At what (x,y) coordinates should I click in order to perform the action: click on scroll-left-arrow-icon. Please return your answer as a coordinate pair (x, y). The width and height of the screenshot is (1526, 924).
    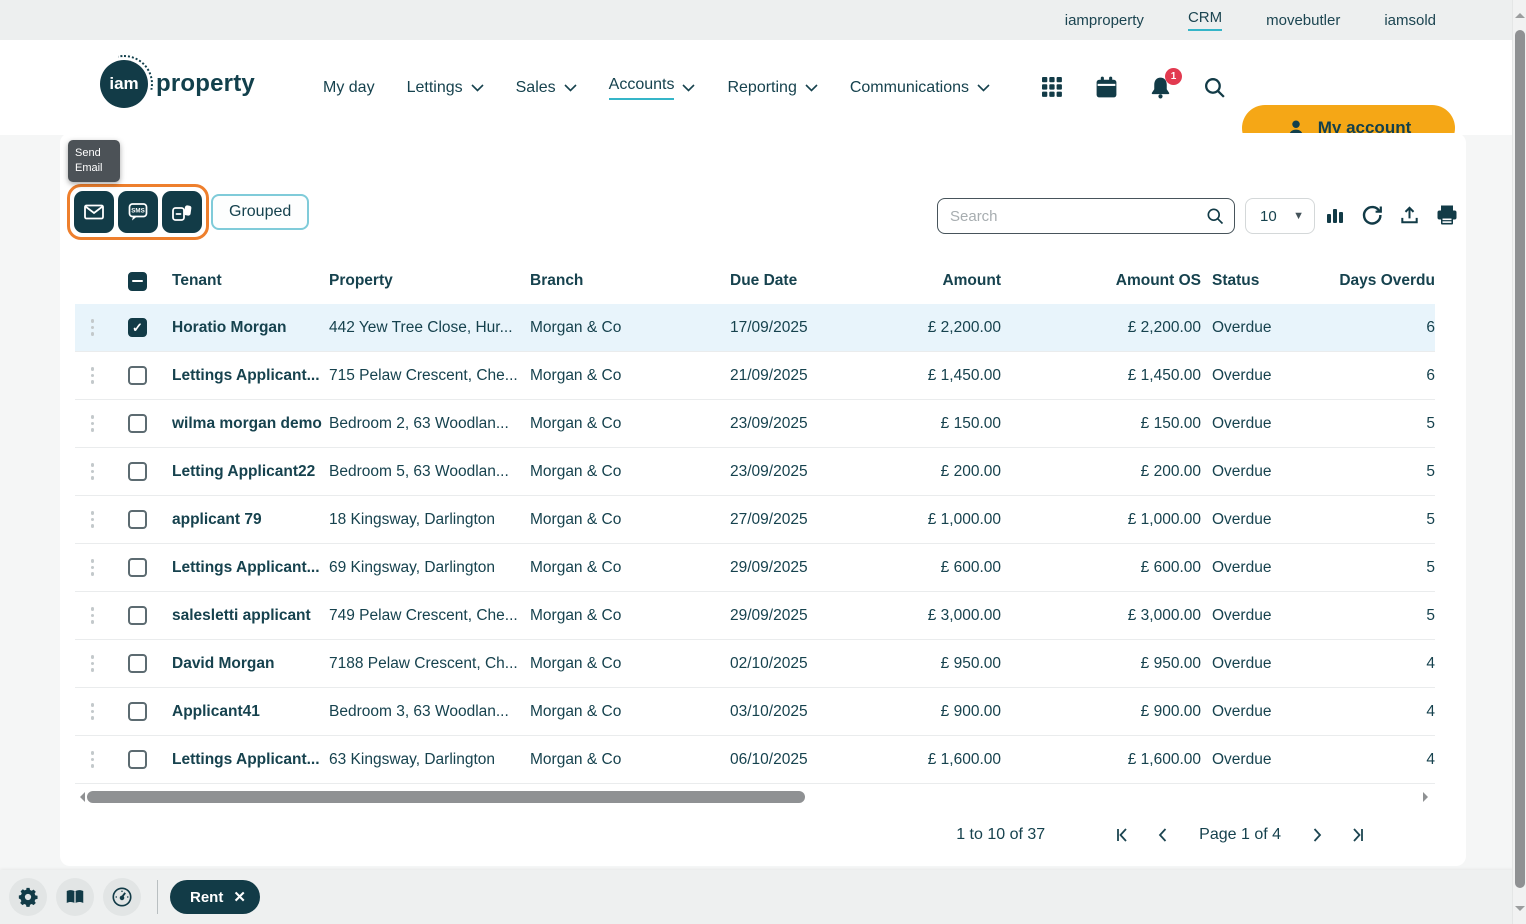
    Looking at the image, I should click on (80, 797).